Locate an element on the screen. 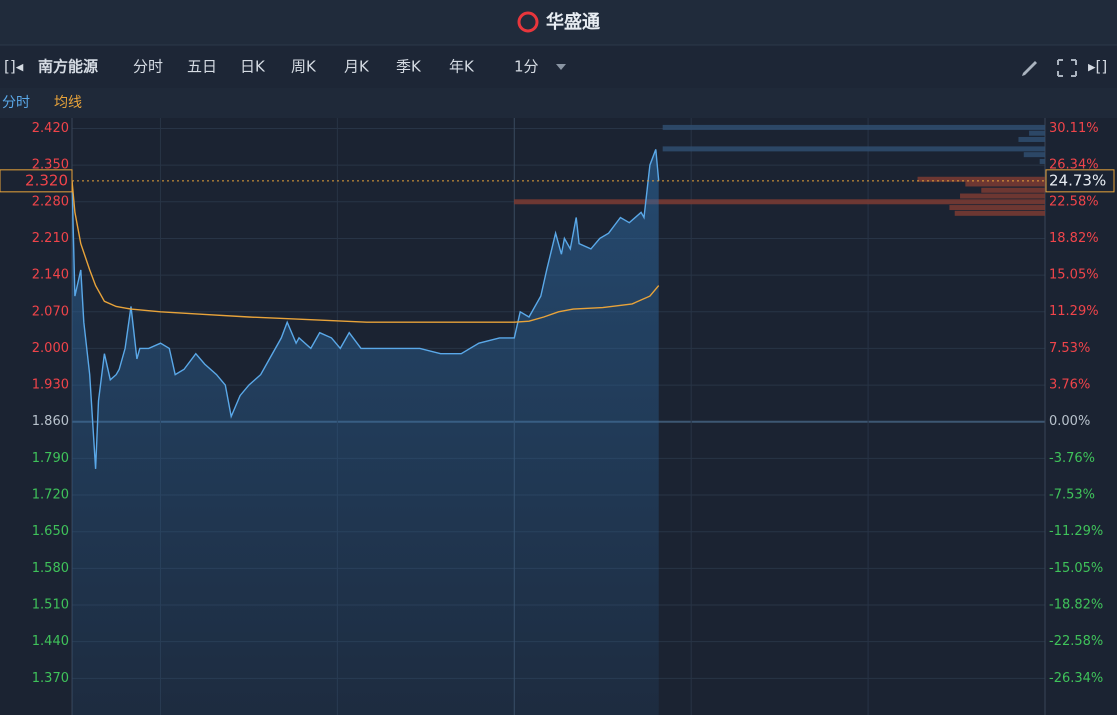 This screenshot has width=1117, height=715. y-tick-label: 2.070 is located at coordinates (50, 311).